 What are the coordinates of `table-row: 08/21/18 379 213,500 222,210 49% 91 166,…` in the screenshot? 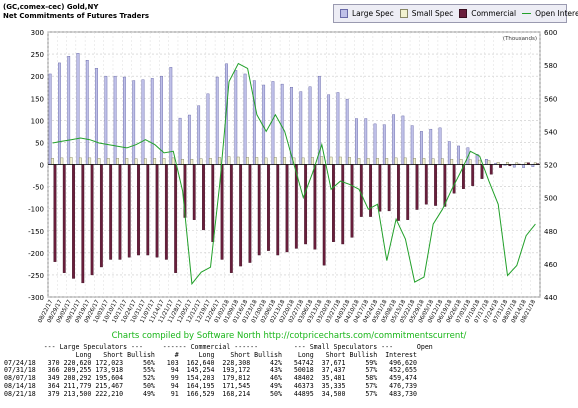 It's located at (218, 394).